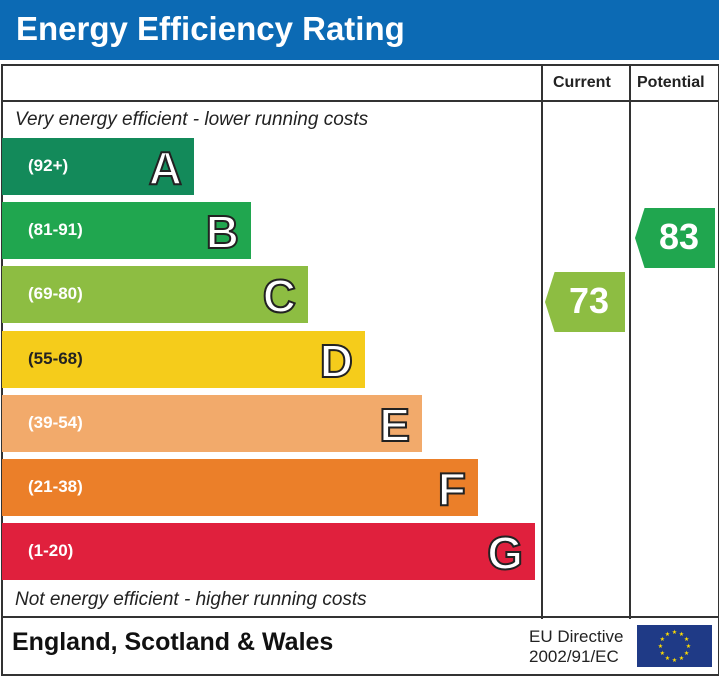 This screenshot has width=719, height=676. I want to click on band-c: (69-80) C, so click(155, 294).